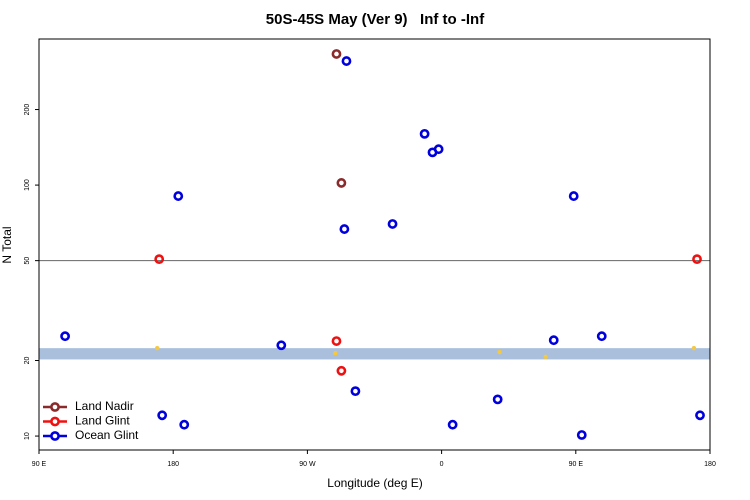  Describe the element at coordinates (442, 464) in the screenshot. I see `x-tick-label: 0` at that location.